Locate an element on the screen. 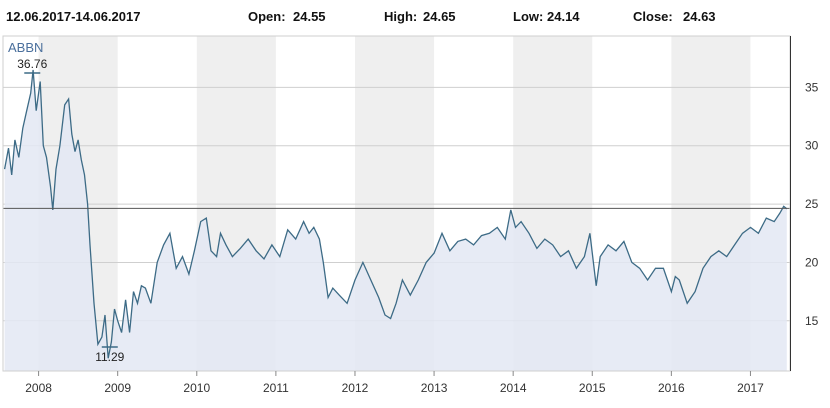 This screenshot has height=408, width=830. high-value: 24.65 is located at coordinates (439, 16).